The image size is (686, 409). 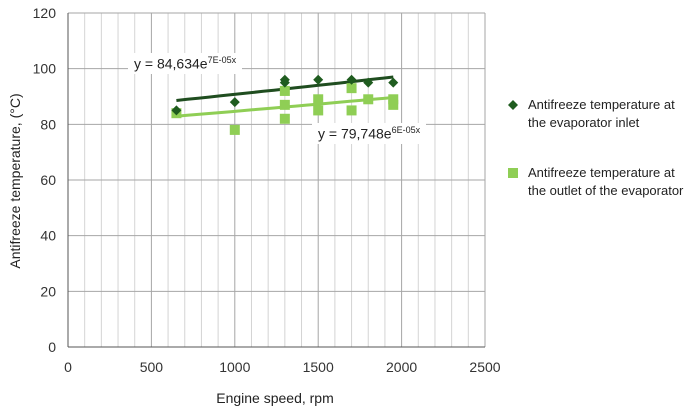 What do you see at coordinates (406, 130) in the screenshot?
I see `equation-exponent-outlet: 6E-05x` at bounding box center [406, 130].